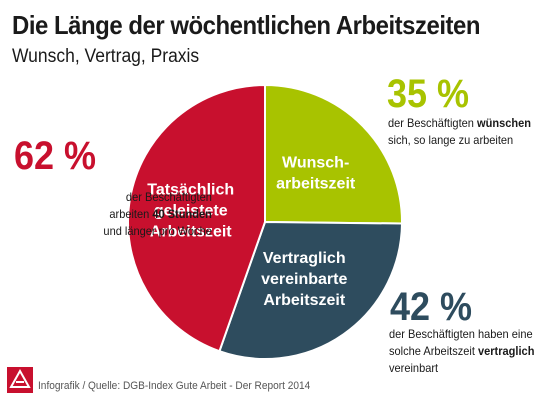 This screenshot has width=542, height=405. Describe the element at coordinates (433, 351) in the screenshot. I see `vertrag-note-line2-pre: solche Arbeitszeit` at that location.